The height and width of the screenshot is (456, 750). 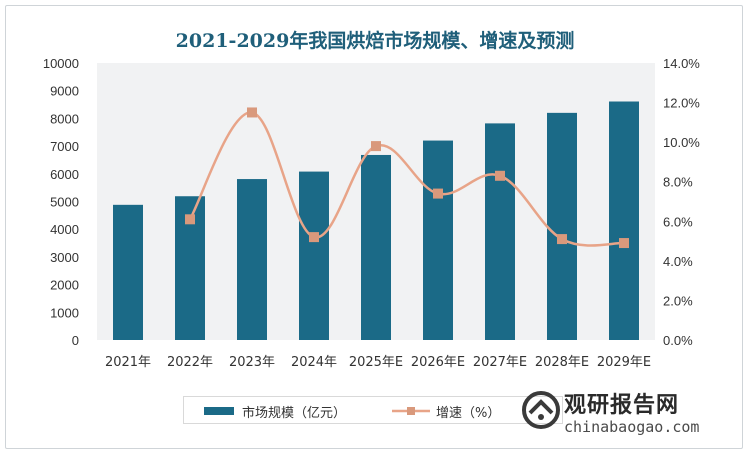 I want to click on legend-line-swatch, so click(x=411, y=411).